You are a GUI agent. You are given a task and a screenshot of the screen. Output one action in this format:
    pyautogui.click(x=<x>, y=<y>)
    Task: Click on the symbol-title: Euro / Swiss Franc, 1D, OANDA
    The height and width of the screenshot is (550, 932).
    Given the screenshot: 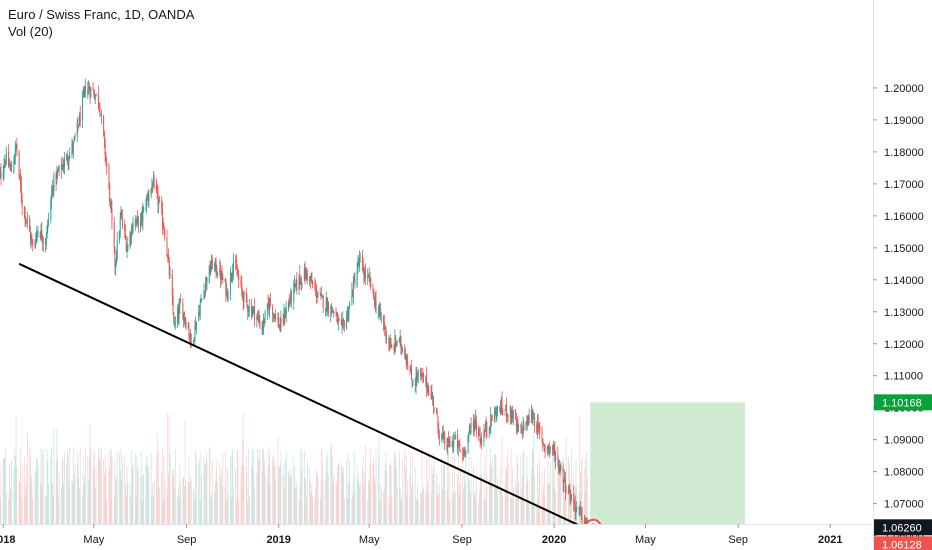 What is the action you would take?
    pyautogui.click(x=101, y=14)
    